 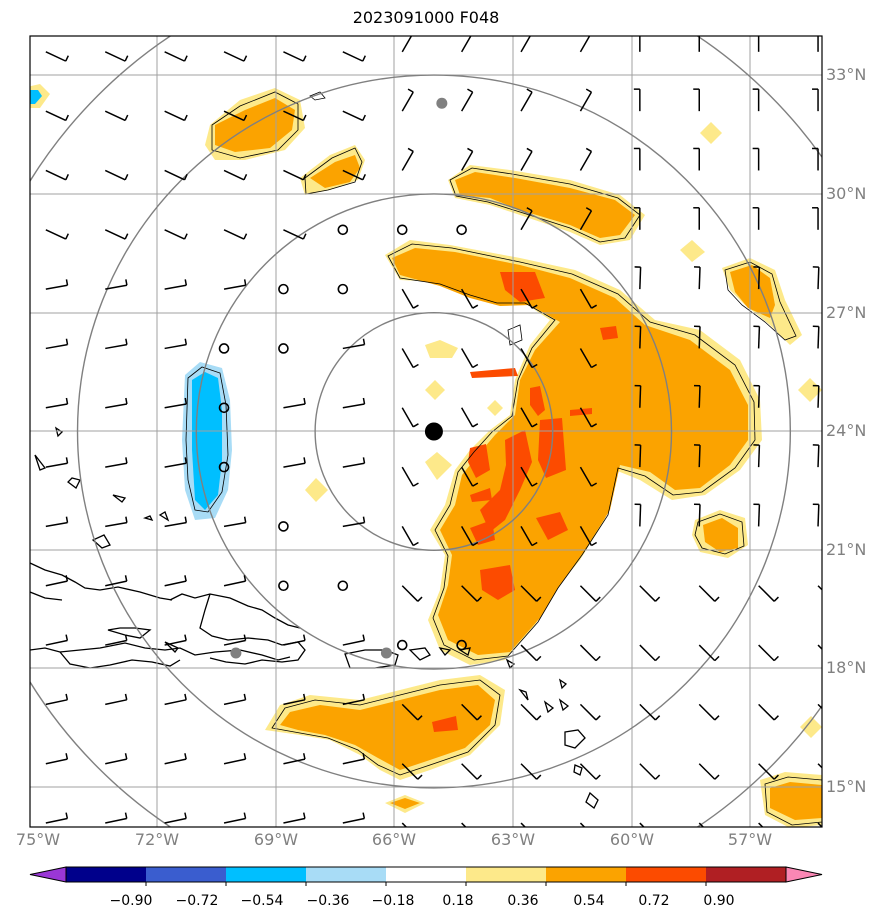 What do you see at coordinates (328, 901) in the screenshot?
I see `colorbar-tick: −0.36` at bounding box center [328, 901].